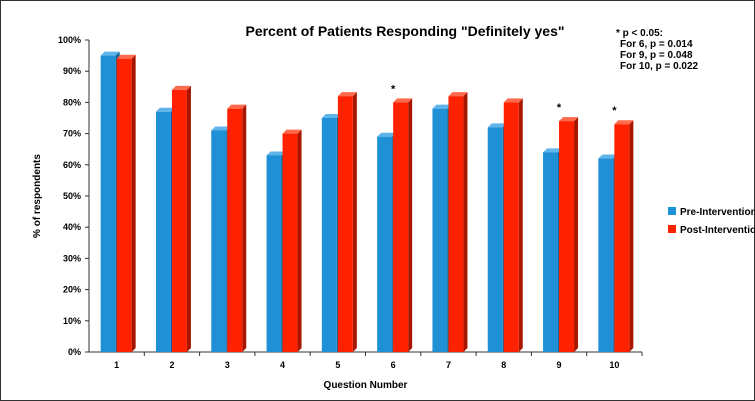 This screenshot has width=755, height=401. I want to click on legend-label-post: Post-Intervention, so click(717, 230).